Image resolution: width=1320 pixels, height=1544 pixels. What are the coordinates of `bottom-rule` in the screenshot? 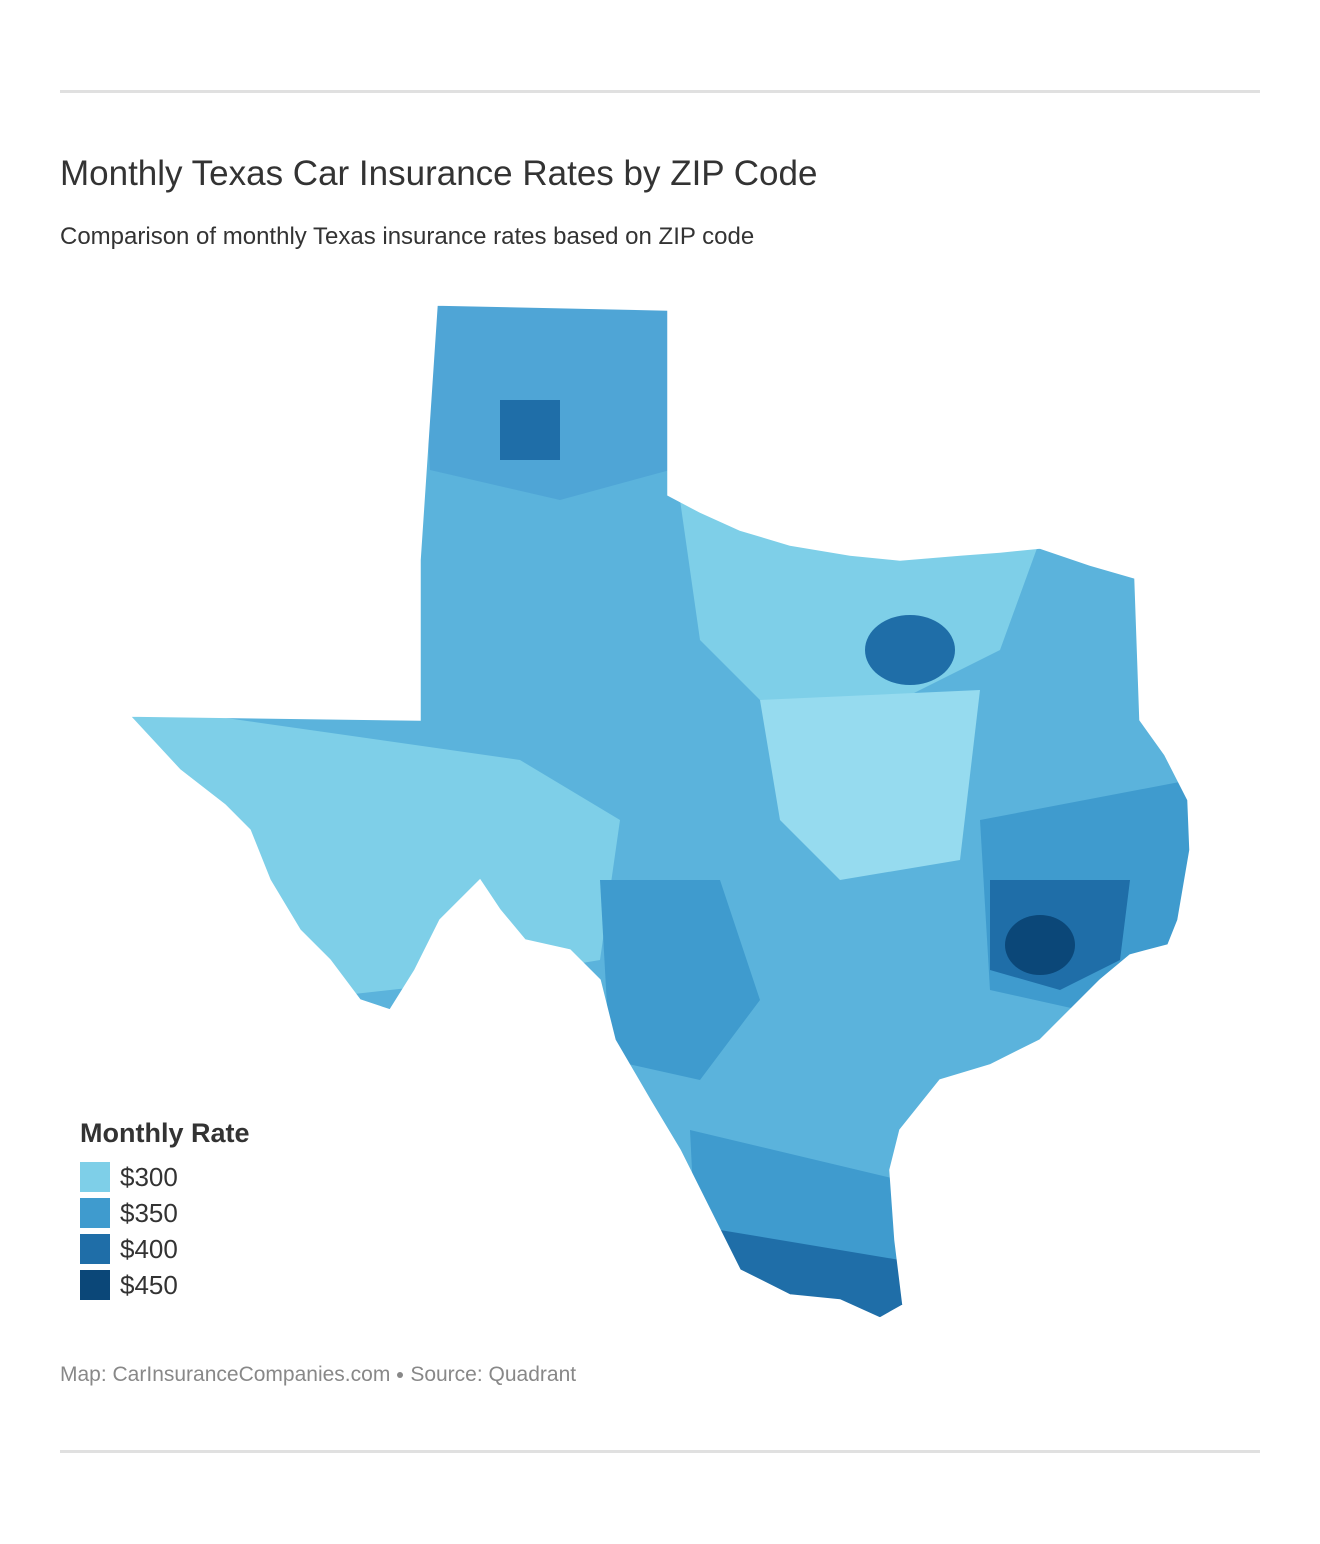 It's located at (660, 1451).